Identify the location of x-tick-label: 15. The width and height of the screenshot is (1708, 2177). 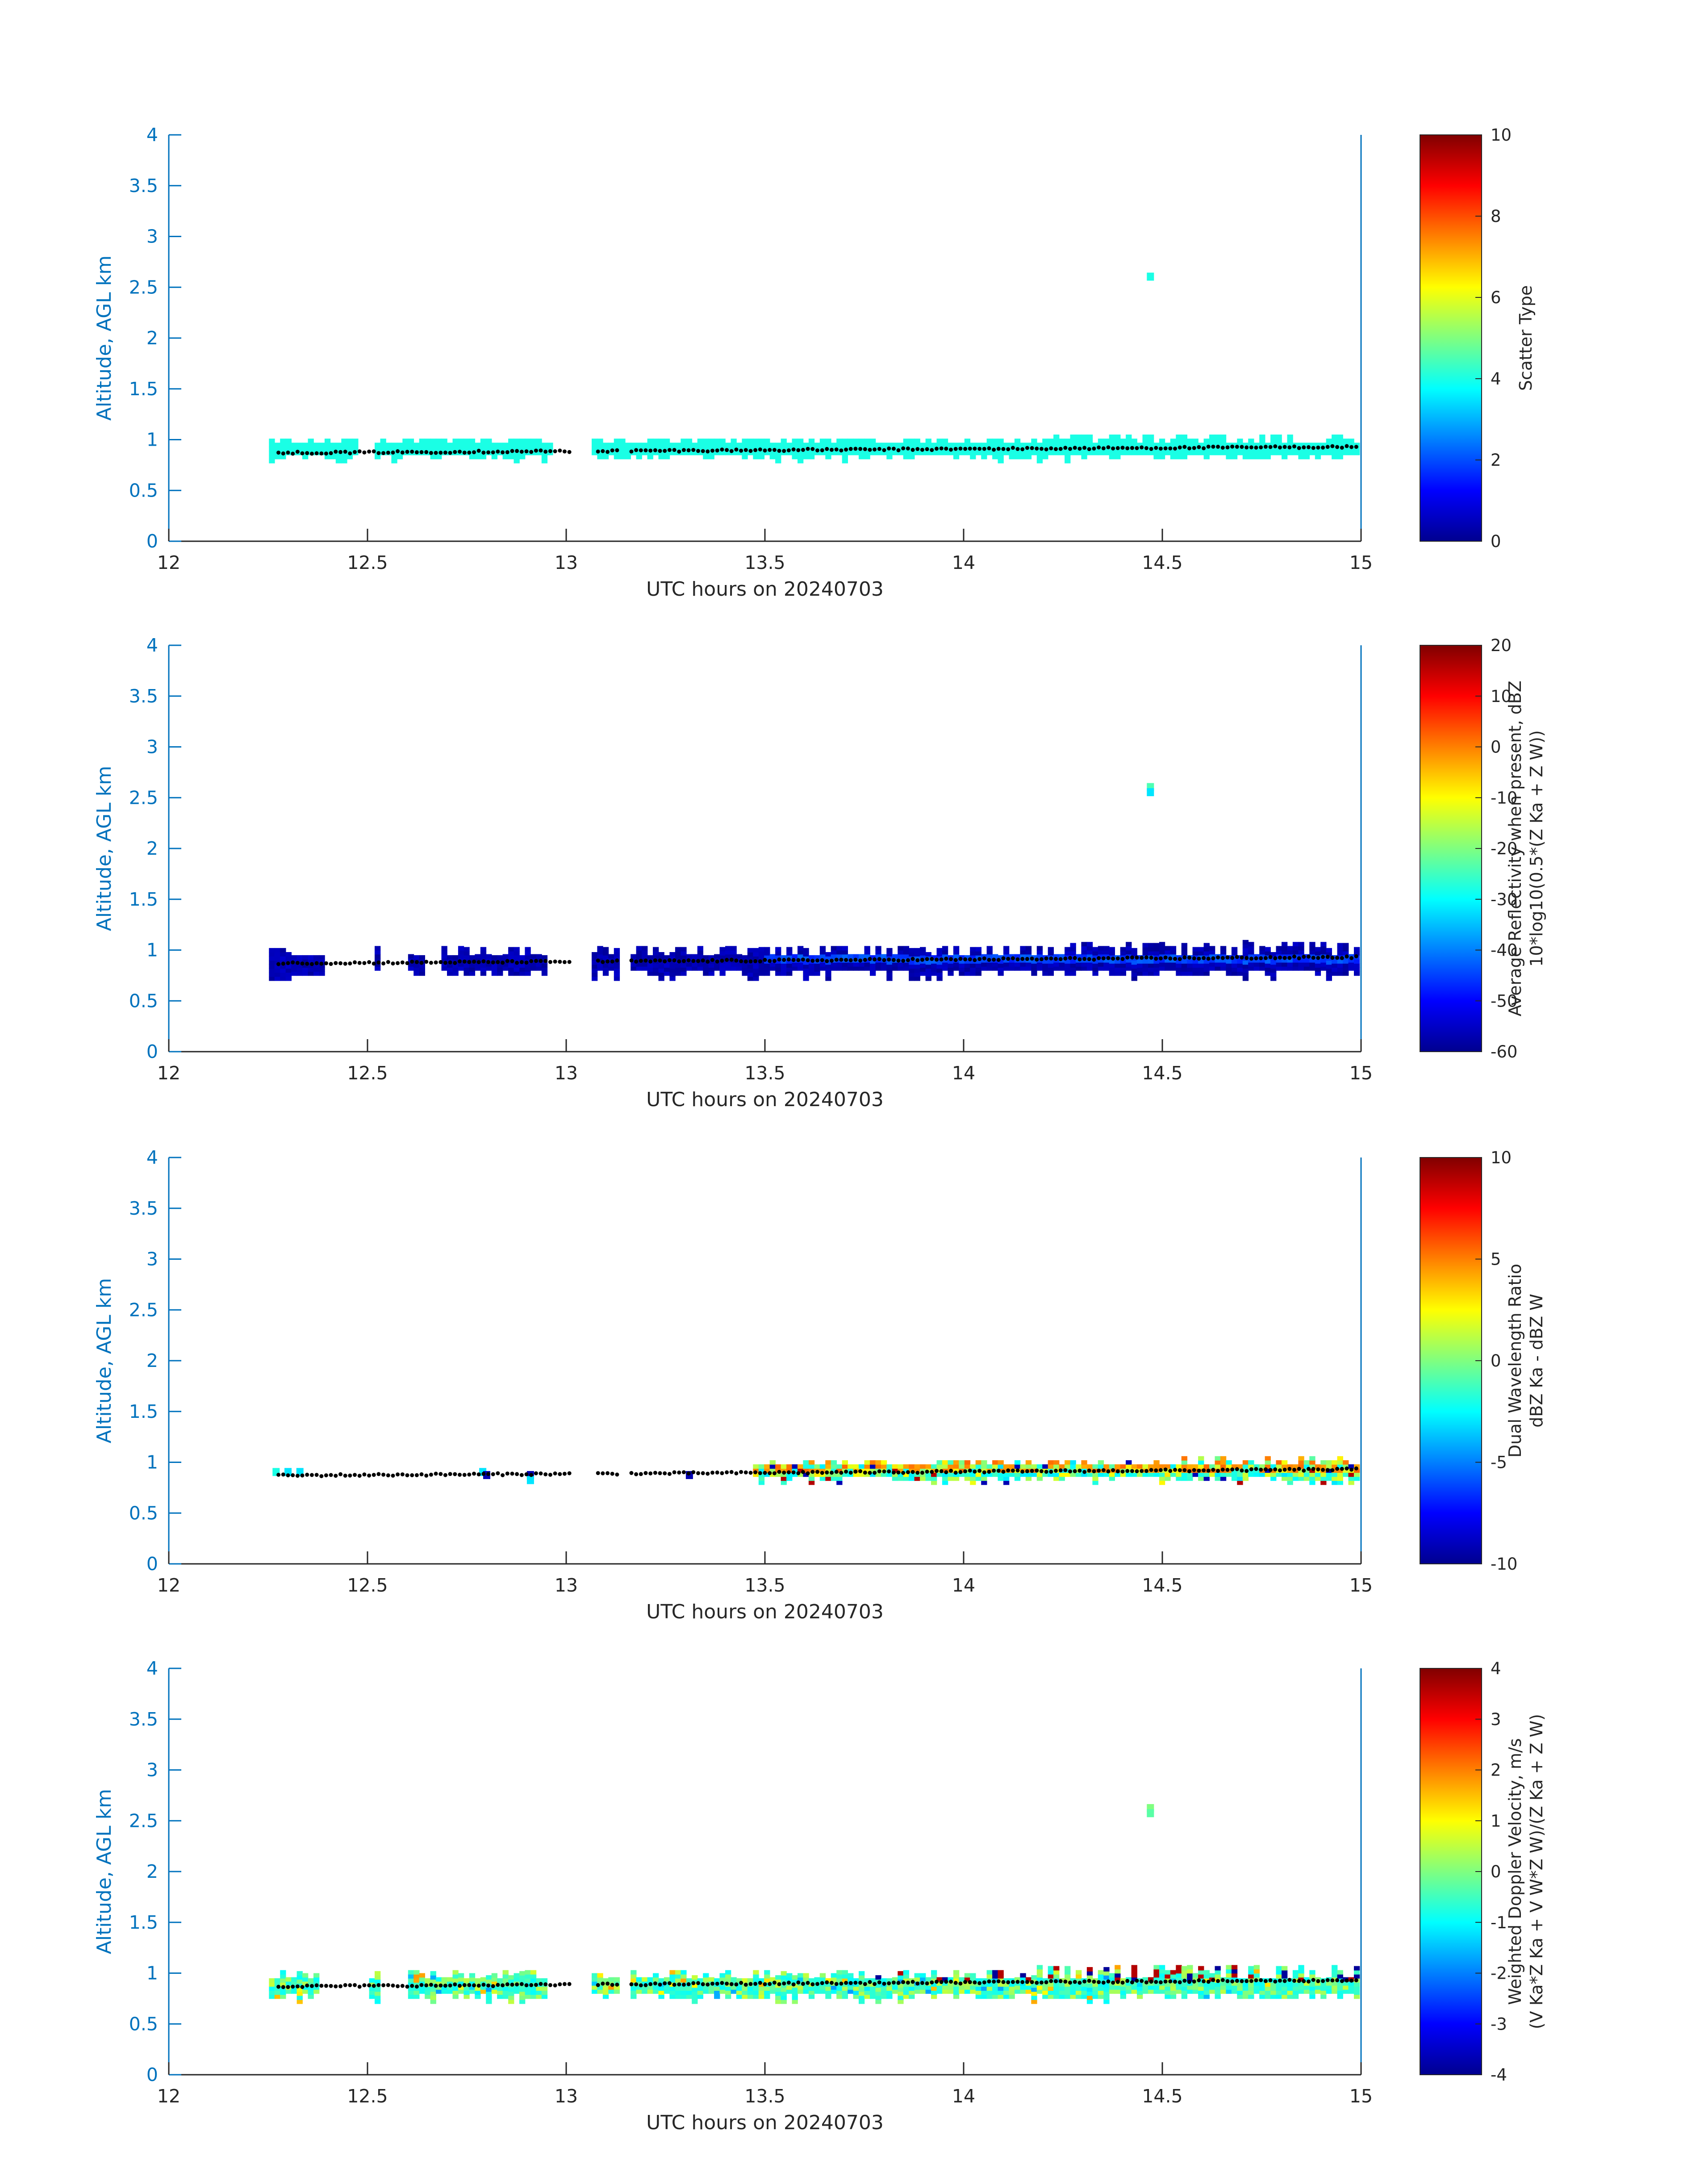
(1361, 2096).